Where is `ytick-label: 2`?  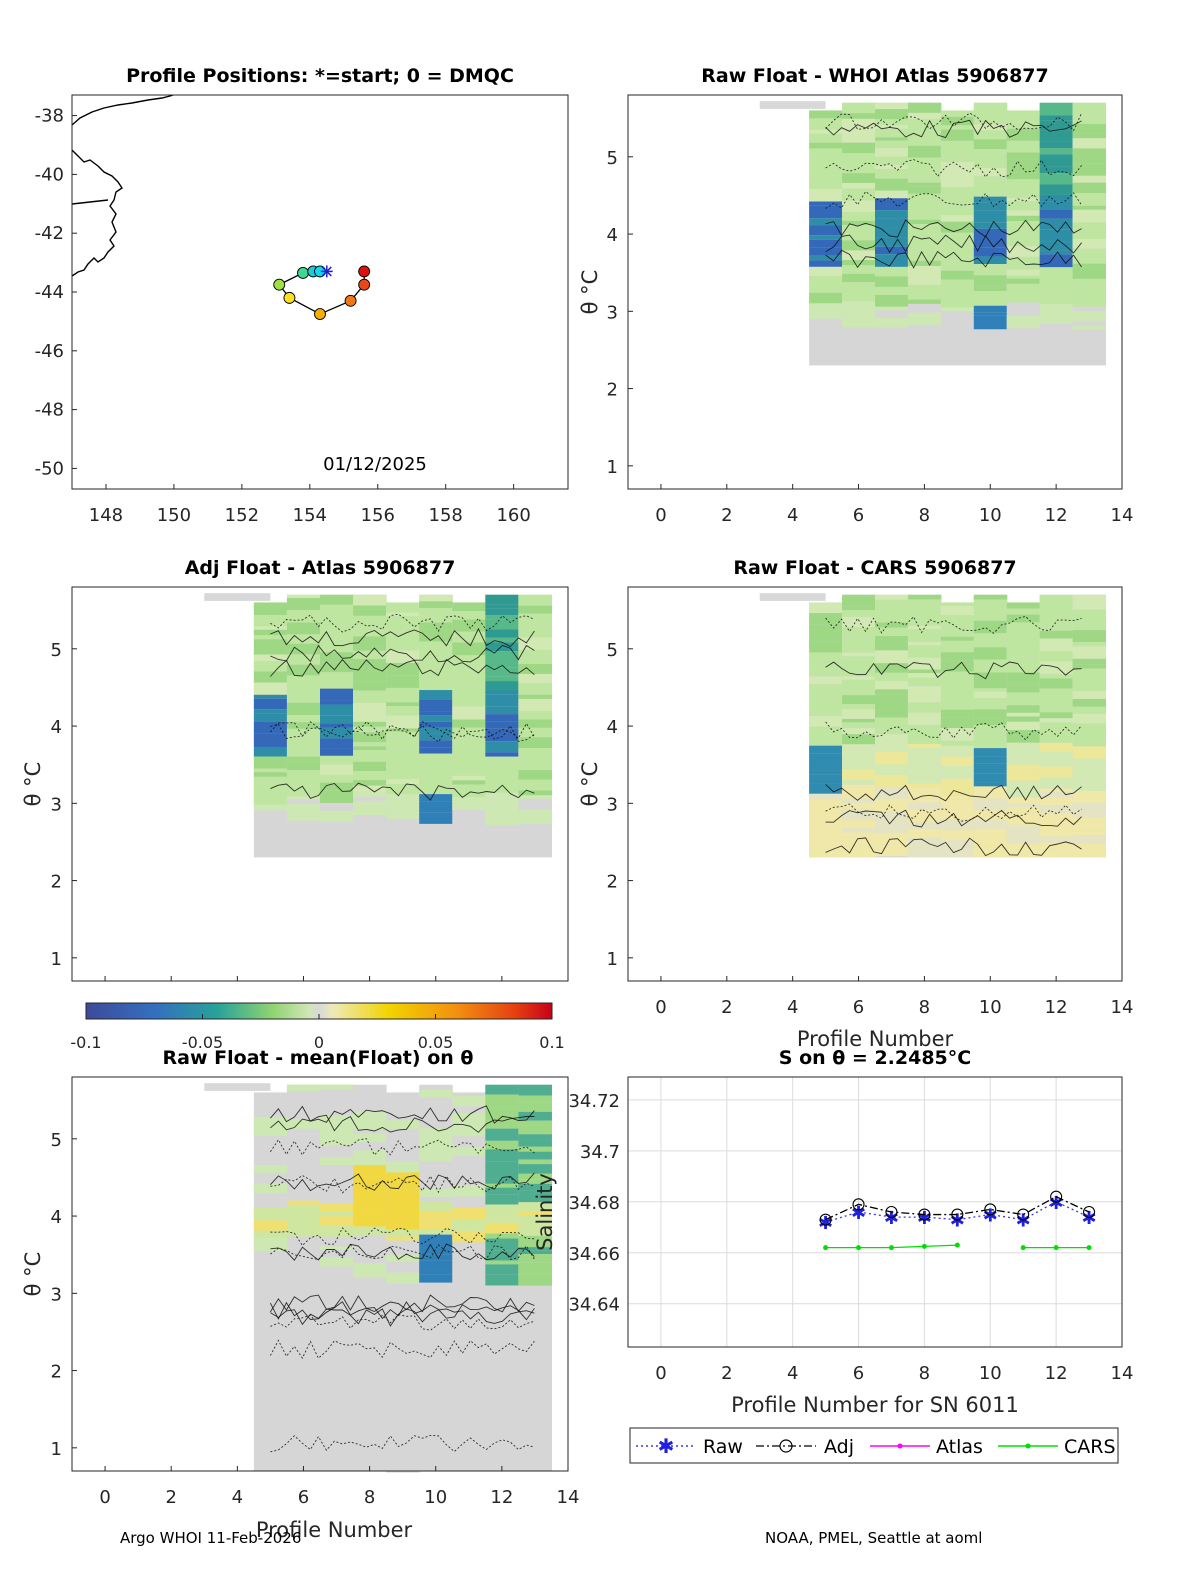 ytick-label: 2 is located at coordinates (56, 882).